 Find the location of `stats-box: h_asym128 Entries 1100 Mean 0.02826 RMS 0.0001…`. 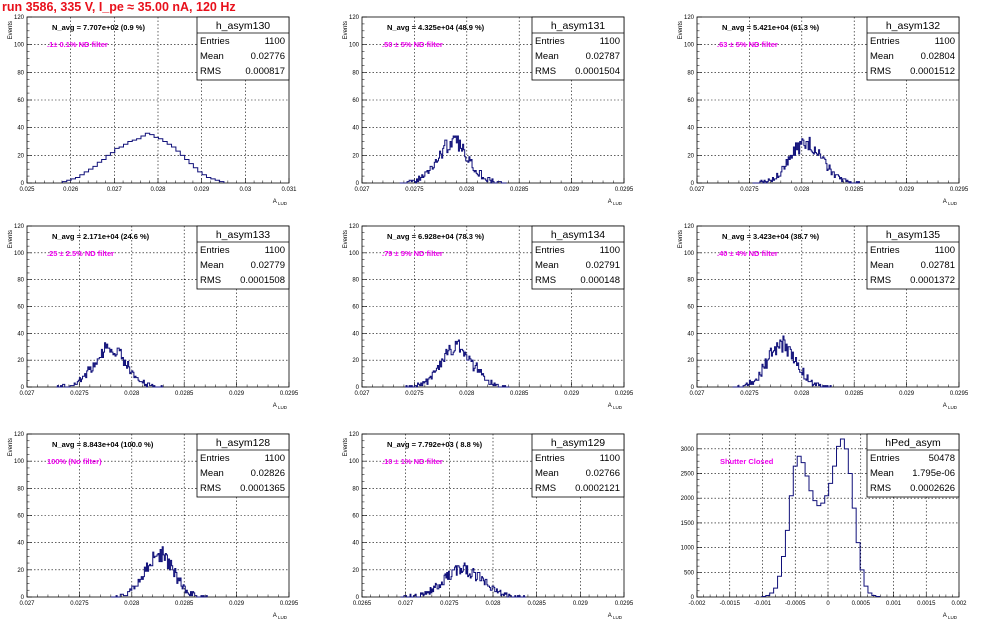

stats-box: h_asym128 Entries 1100 Mean 0.02826 RMS 0.0001… is located at coordinates (243, 465).